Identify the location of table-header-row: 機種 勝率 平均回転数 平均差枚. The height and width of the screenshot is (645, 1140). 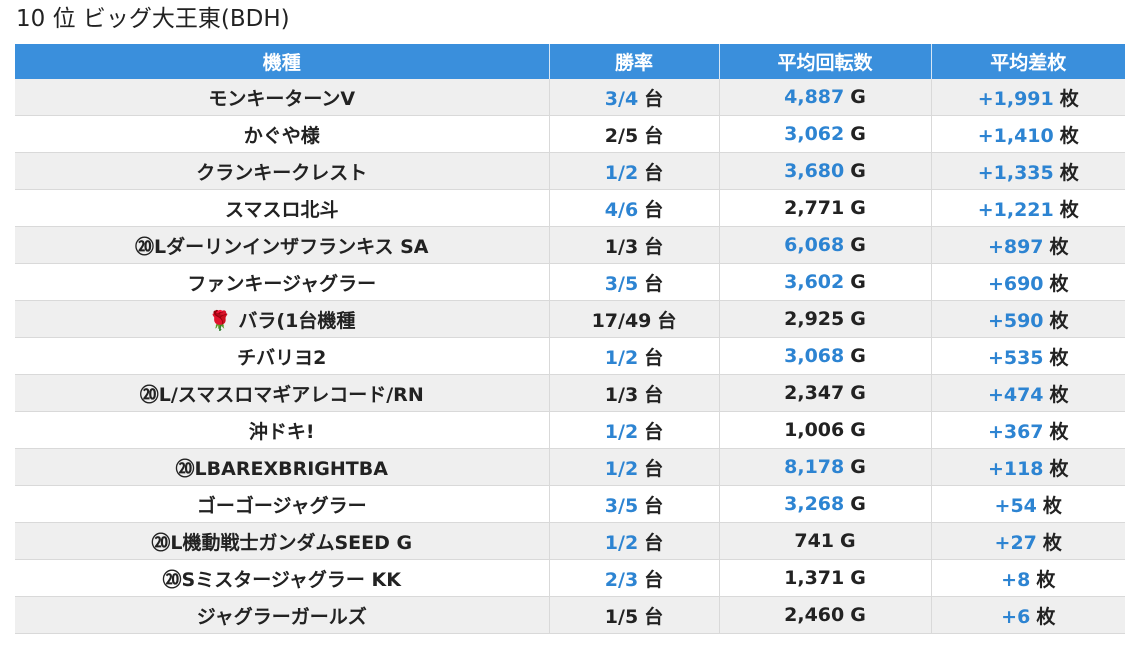
(570, 61).